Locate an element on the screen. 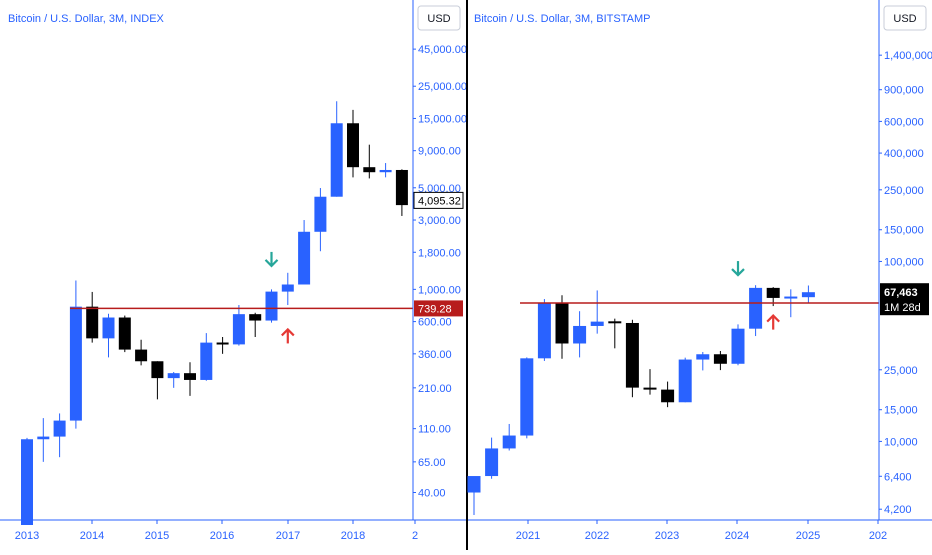  price-axis-label: 6,400 is located at coordinates (898, 477).